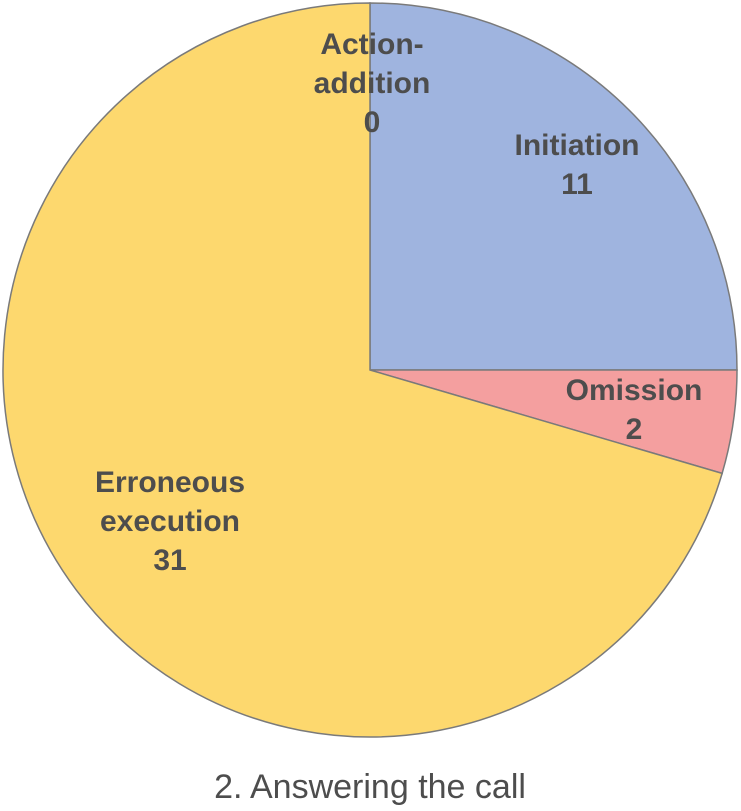 Image resolution: width=741 pixels, height=811 pixels. Describe the element at coordinates (170, 521) in the screenshot. I see `data-label-erroneous-execution: Erroneous execution 31` at that location.